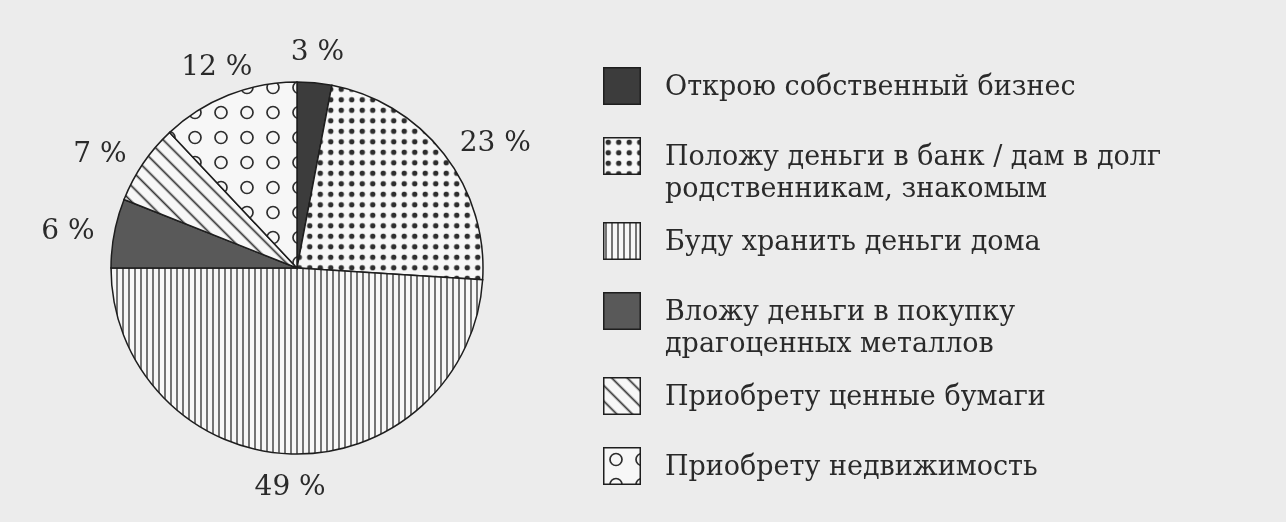 This screenshot has height=522, width=1286. Describe the element at coordinates (217, 65) in the screenshot. I see `data-label: 12 %` at that location.